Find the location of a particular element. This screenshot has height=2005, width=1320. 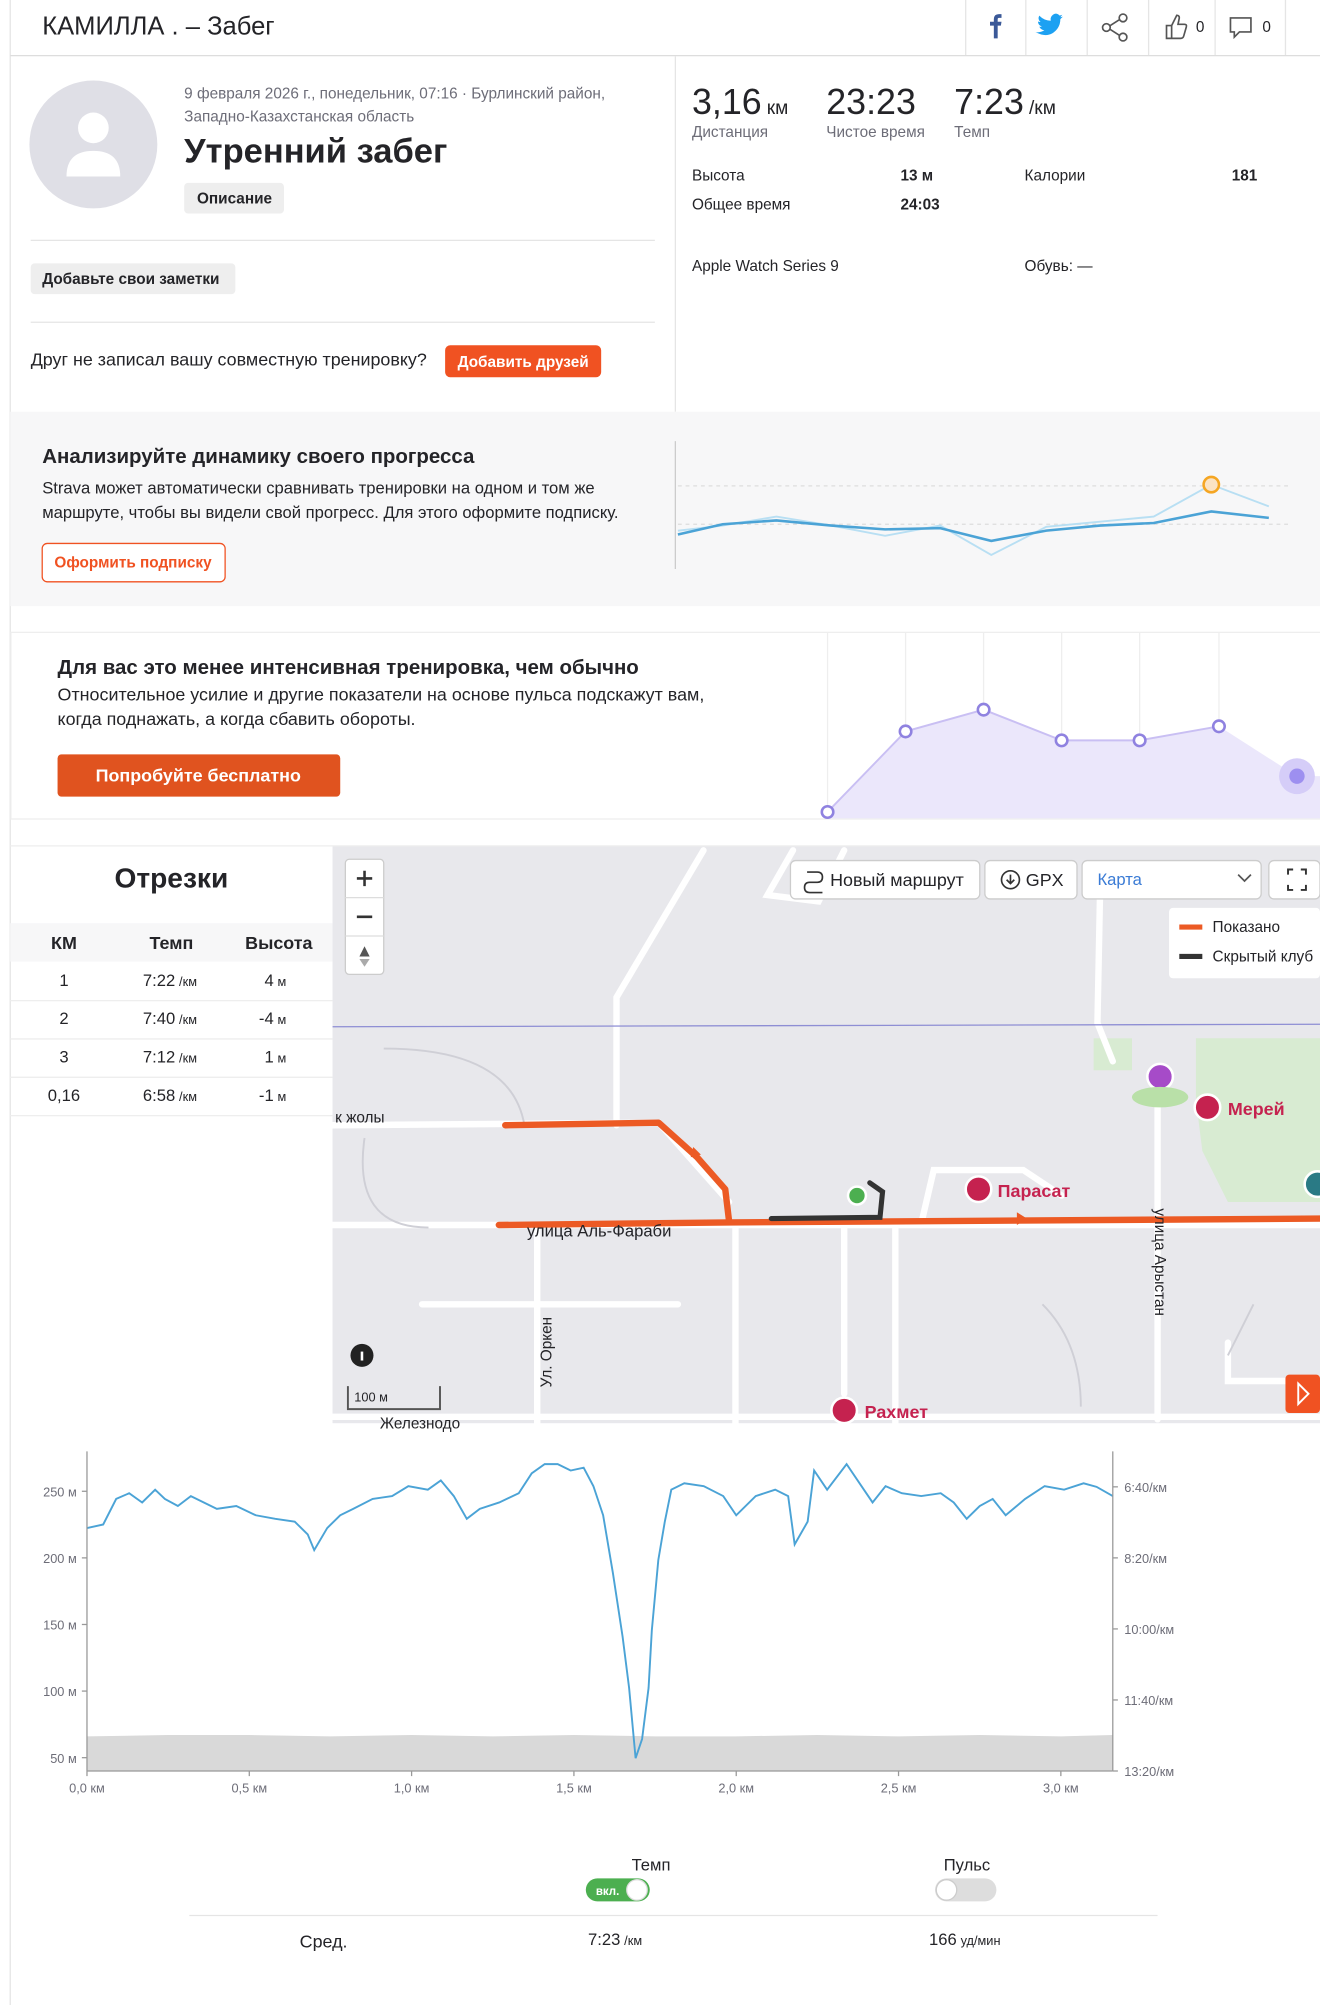

header-separators is located at coordinates (1126, 27).